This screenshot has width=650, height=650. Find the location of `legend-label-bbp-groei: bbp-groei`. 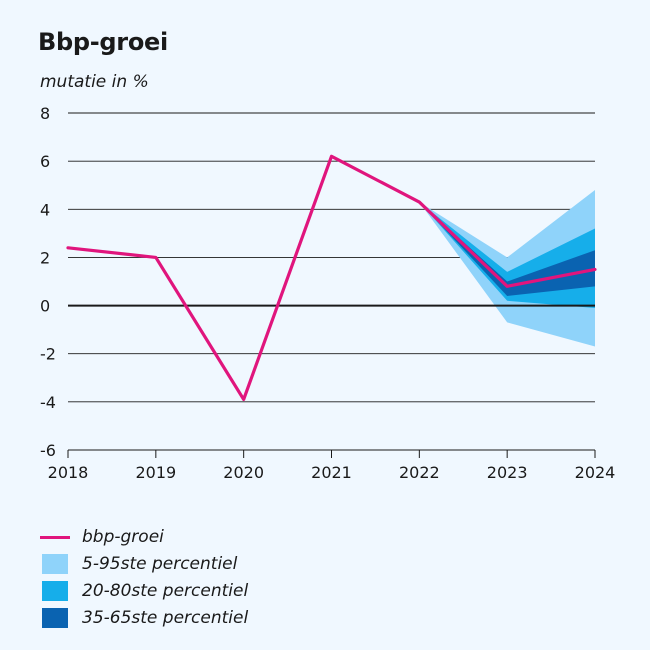

legend-label-bbp-groei: bbp-groei is located at coordinates (123, 537).